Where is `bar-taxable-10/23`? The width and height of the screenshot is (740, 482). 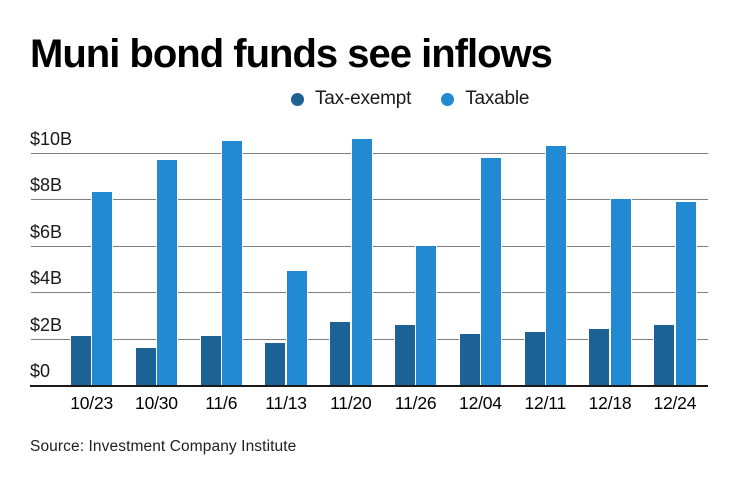
bar-taxable-10/23 is located at coordinates (102, 288).